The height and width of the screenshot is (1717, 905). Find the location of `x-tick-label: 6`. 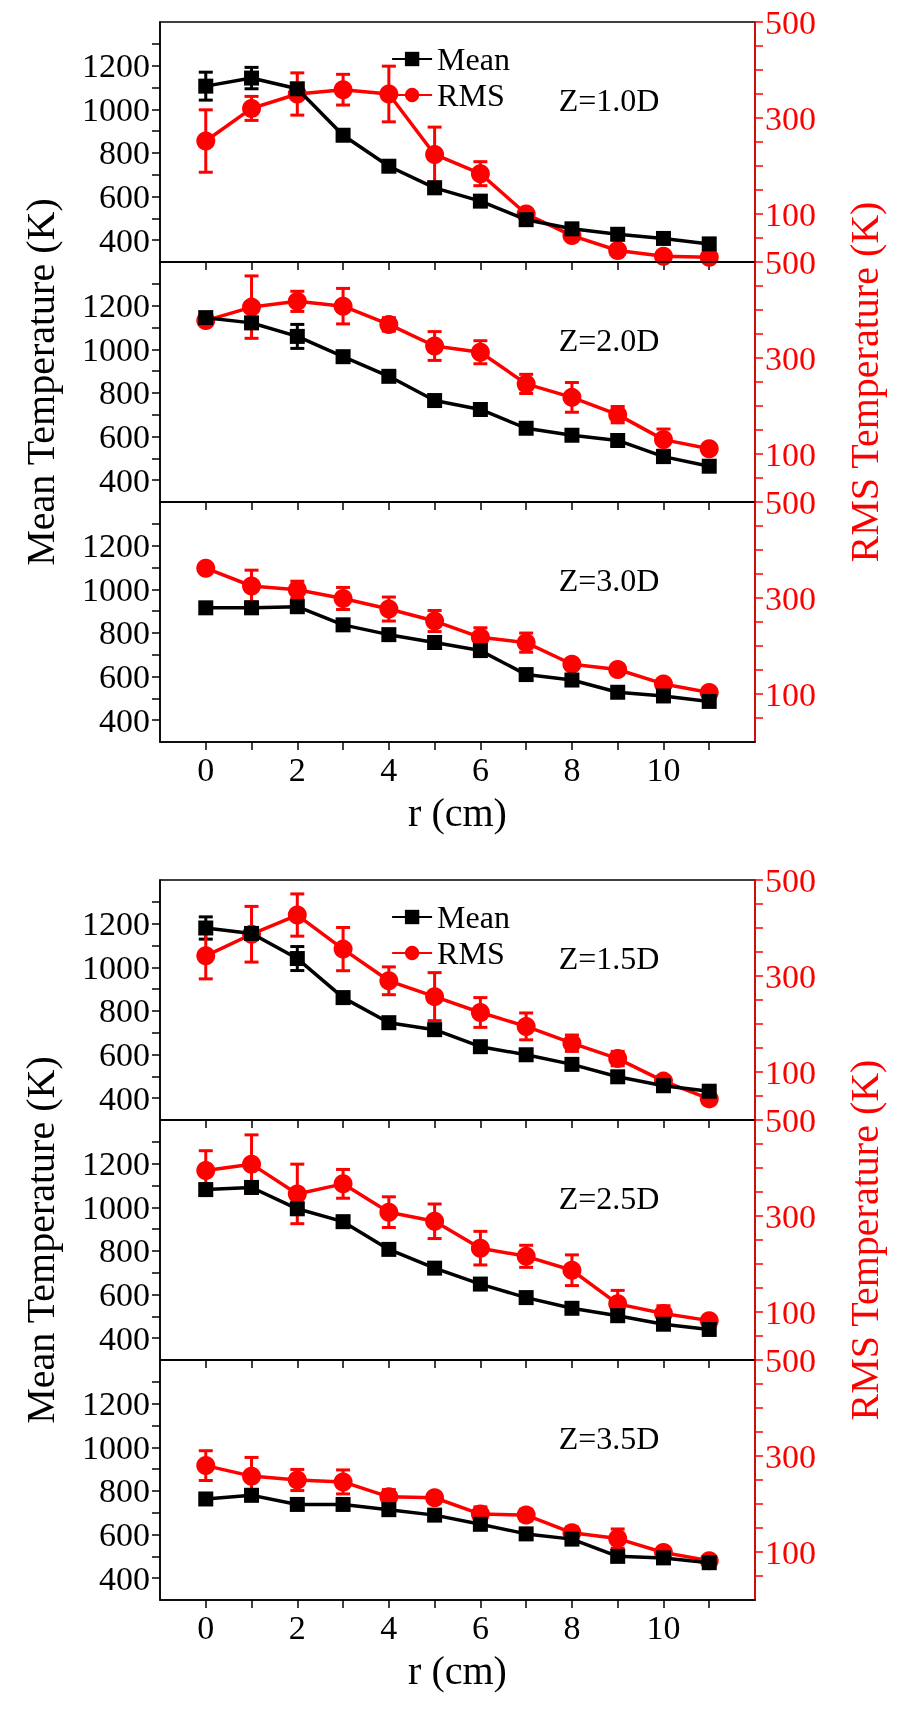

x-tick-label: 6 is located at coordinates (480, 1627).